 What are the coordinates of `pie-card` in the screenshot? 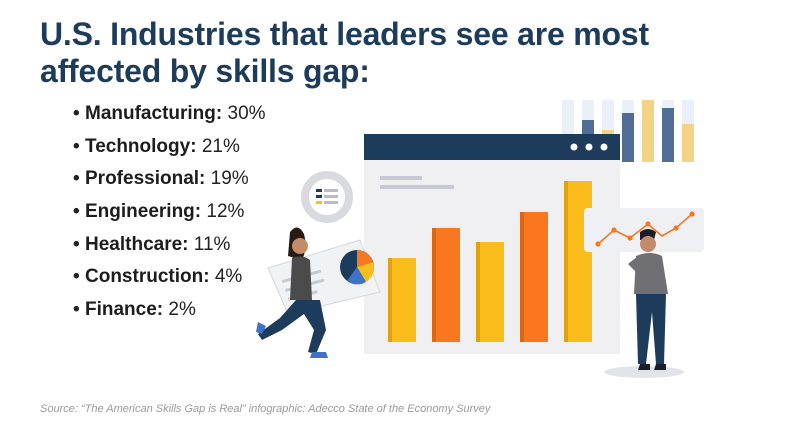 It's located at (324, 277).